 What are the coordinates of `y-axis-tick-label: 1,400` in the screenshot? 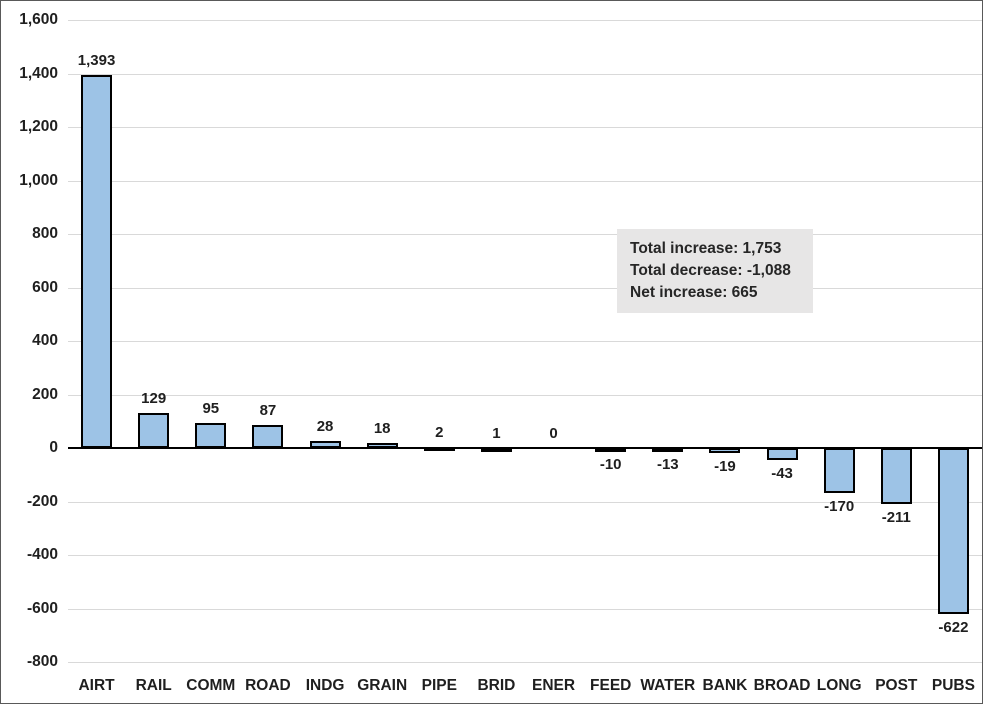 It's located at (38, 73).